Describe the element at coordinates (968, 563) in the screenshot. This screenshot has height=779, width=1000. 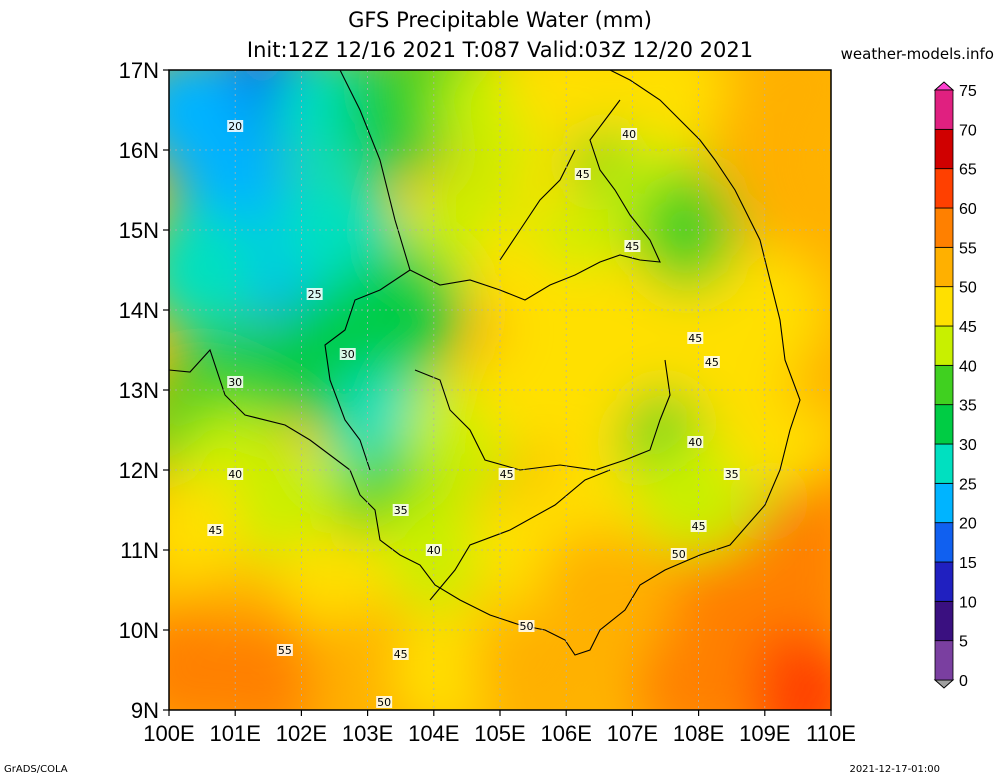
I see `colorbar-label: 15` at that location.